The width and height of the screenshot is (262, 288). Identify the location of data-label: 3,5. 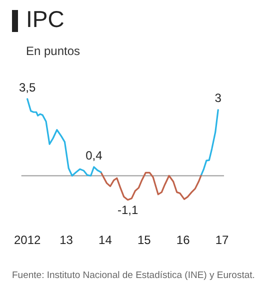
(27, 87).